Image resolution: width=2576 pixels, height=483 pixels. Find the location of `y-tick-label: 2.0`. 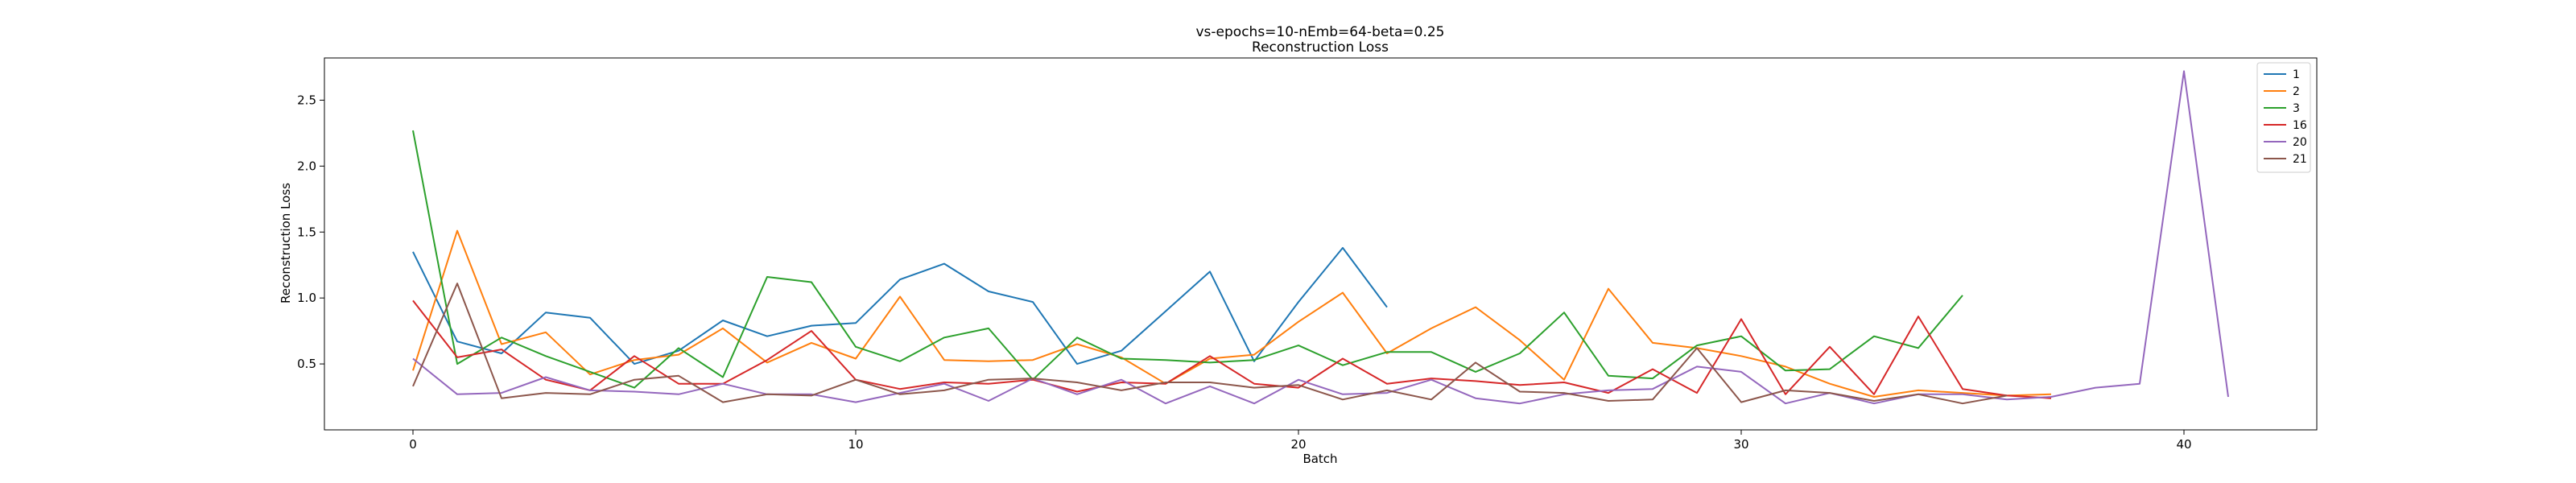

y-tick-label: 2.0 is located at coordinates (306, 166).